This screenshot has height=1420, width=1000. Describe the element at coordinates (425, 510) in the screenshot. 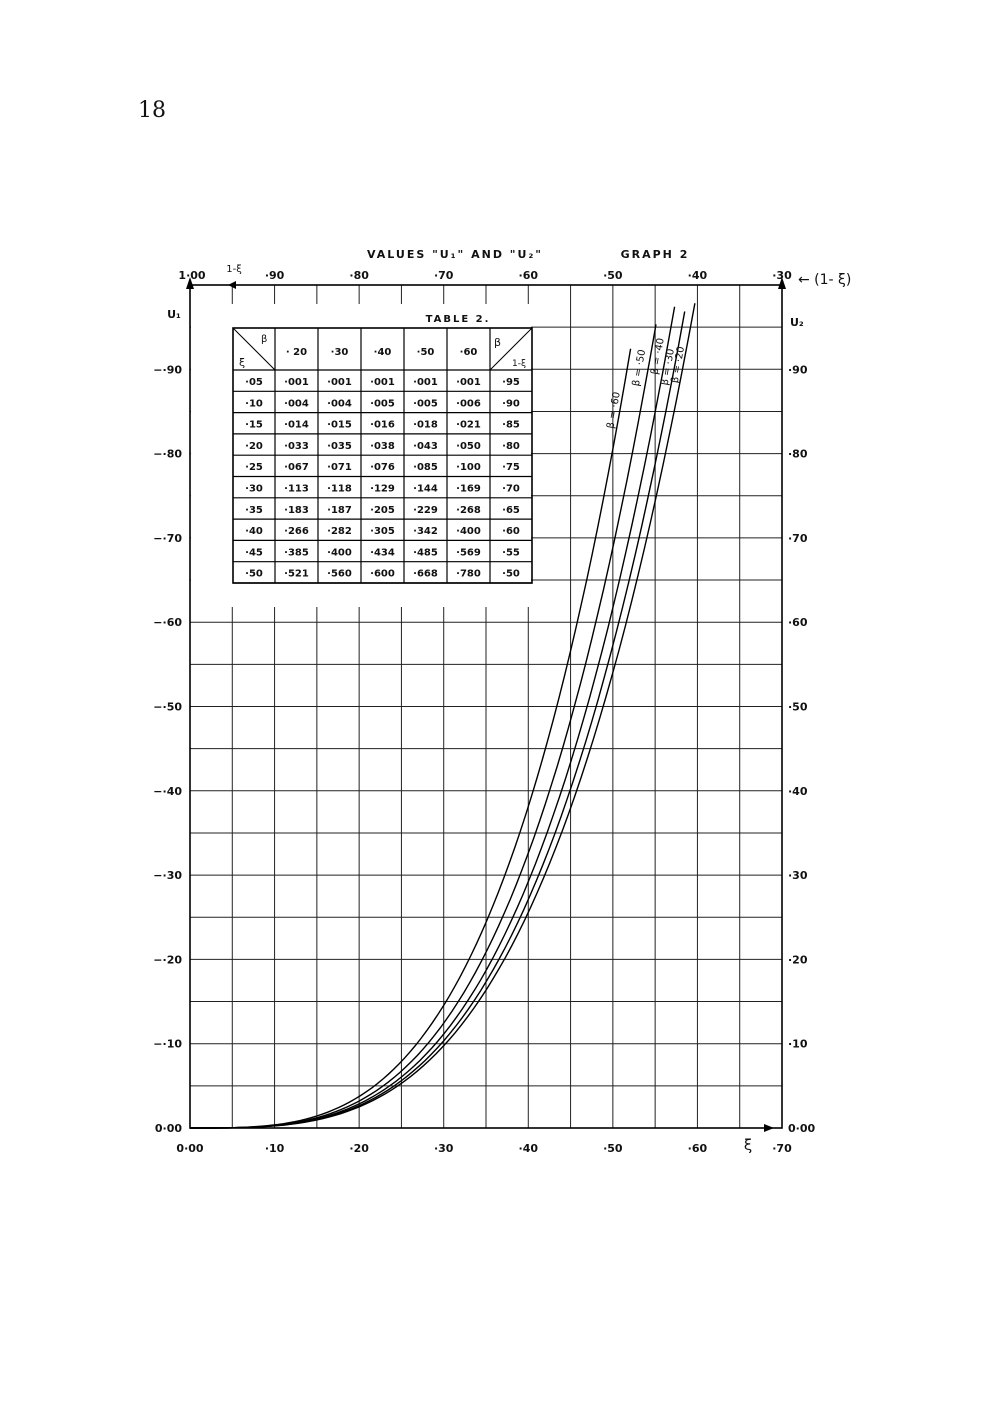

I see `table-value-cell: ·229` at that location.